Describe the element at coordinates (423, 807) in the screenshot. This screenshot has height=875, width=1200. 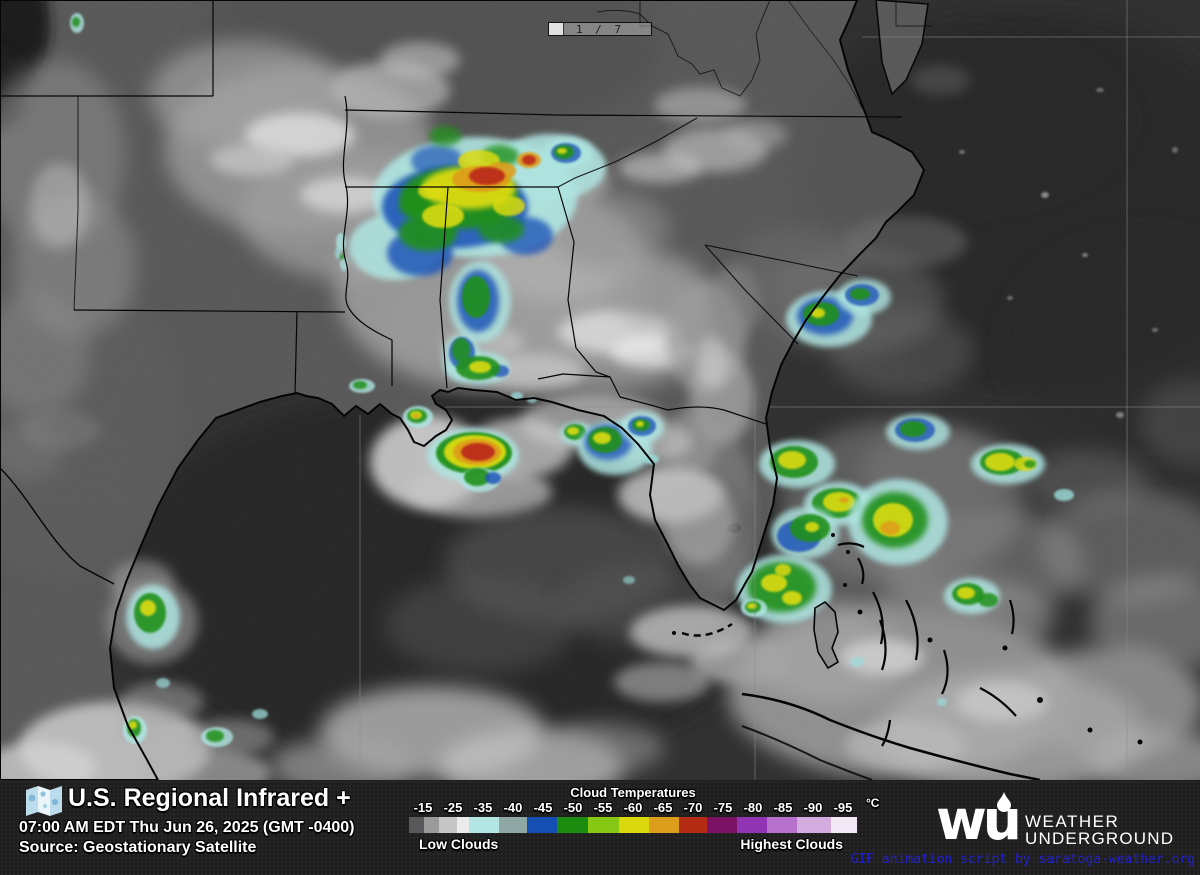
I see `legend-tick-label: -15` at that location.